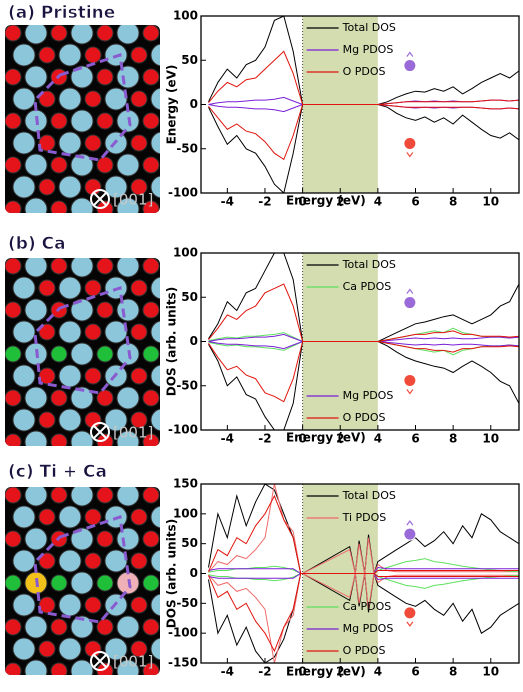  I want to click on y-tick-label: 150, so click(185, 484).